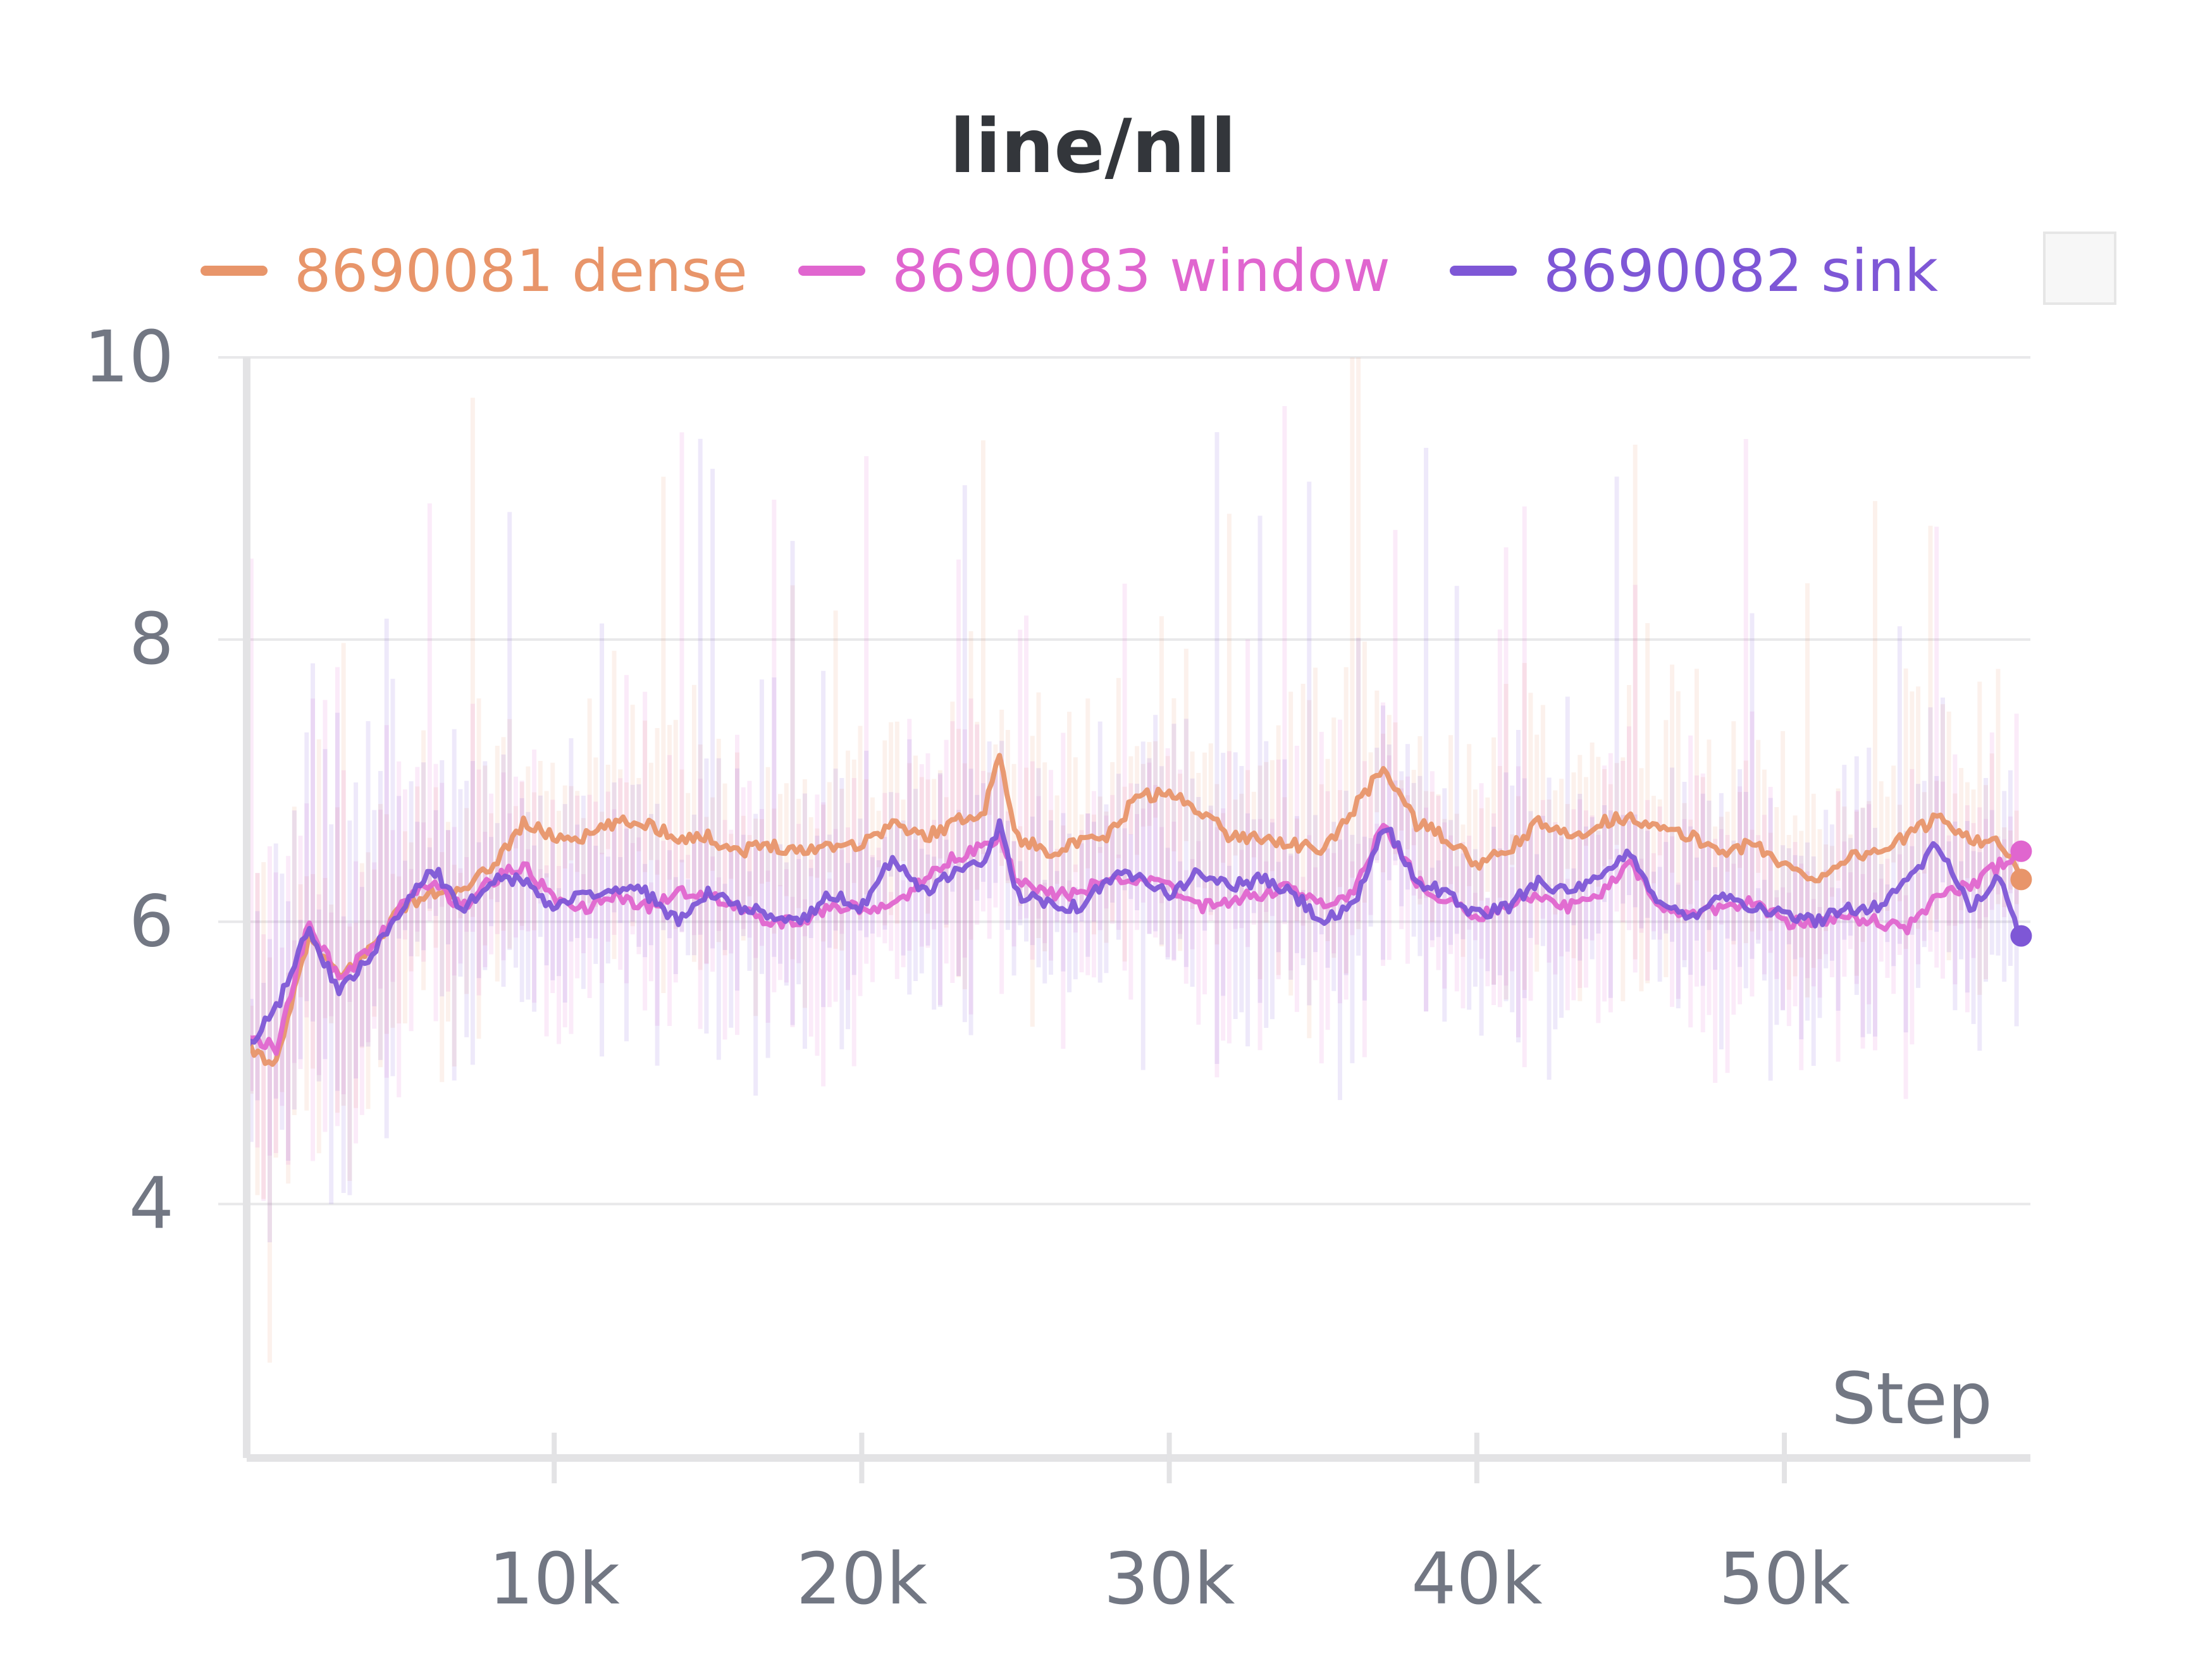  Describe the element at coordinates (1911, 1399) in the screenshot. I see `x-axis-label: Step` at that location.